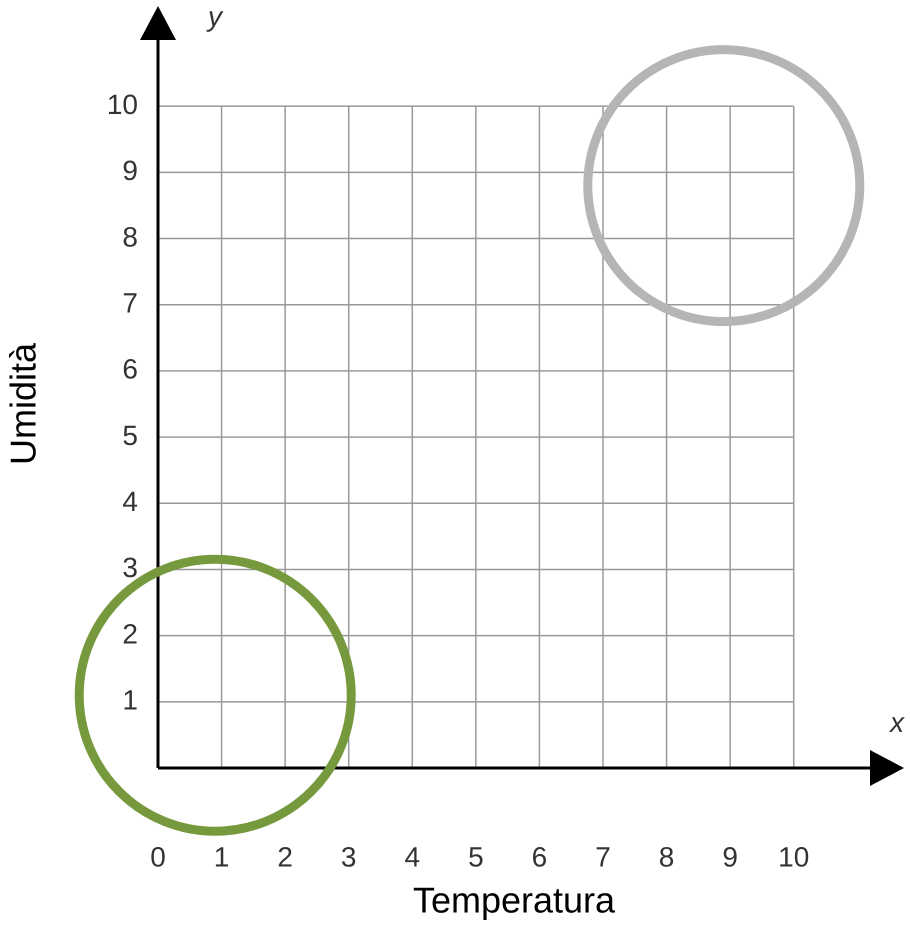 Image resolution: width=910 pixels, height=928 pixels. Describe the element at coordinates (476, 857) in the screenshot. I see `x-tick-label: 5` at that location.